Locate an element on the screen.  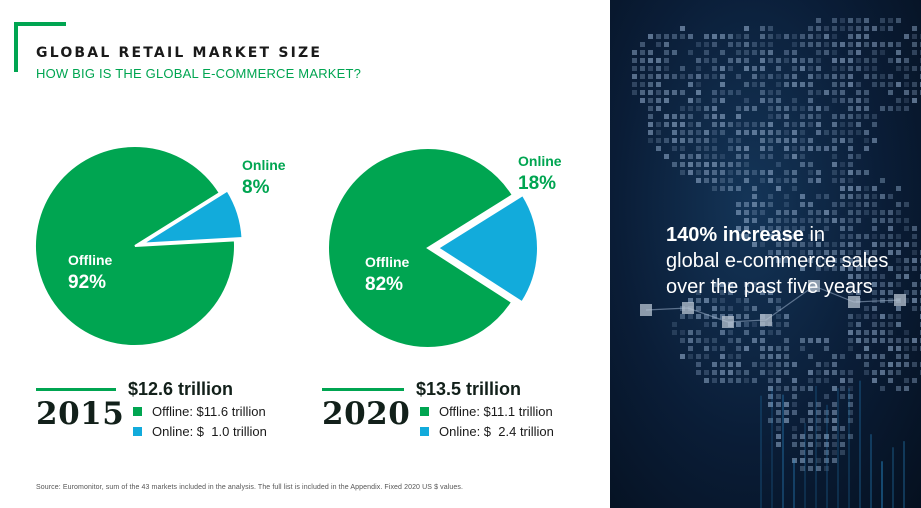
legend-text: Offline: $11.1 trillion is located at coordinates (496, 411).